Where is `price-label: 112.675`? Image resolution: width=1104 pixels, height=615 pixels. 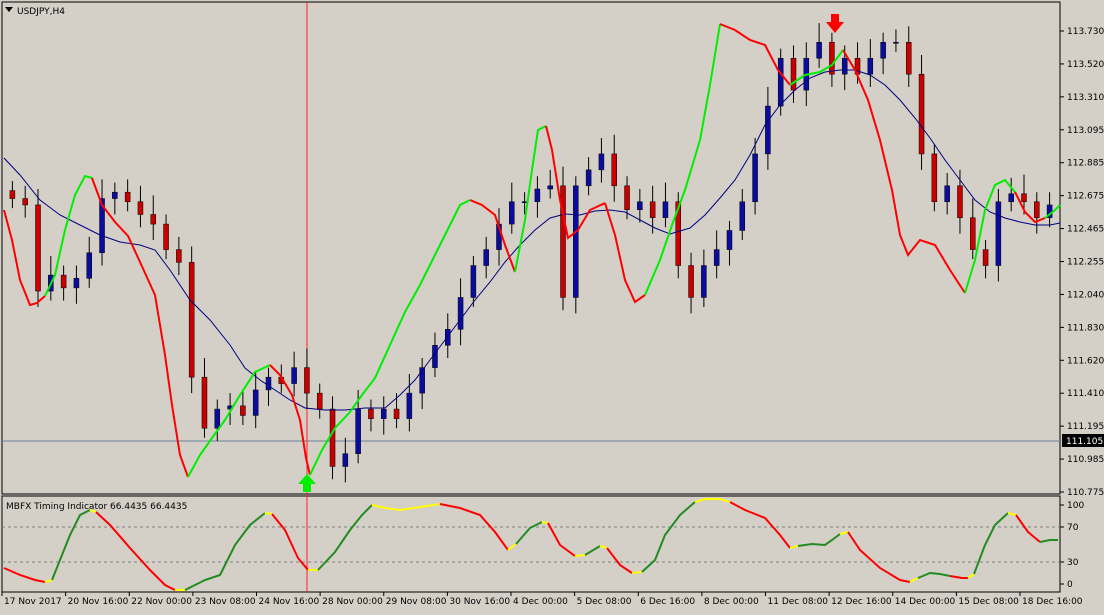 price-label: 112.675 is located at coordinates (1085, 197).